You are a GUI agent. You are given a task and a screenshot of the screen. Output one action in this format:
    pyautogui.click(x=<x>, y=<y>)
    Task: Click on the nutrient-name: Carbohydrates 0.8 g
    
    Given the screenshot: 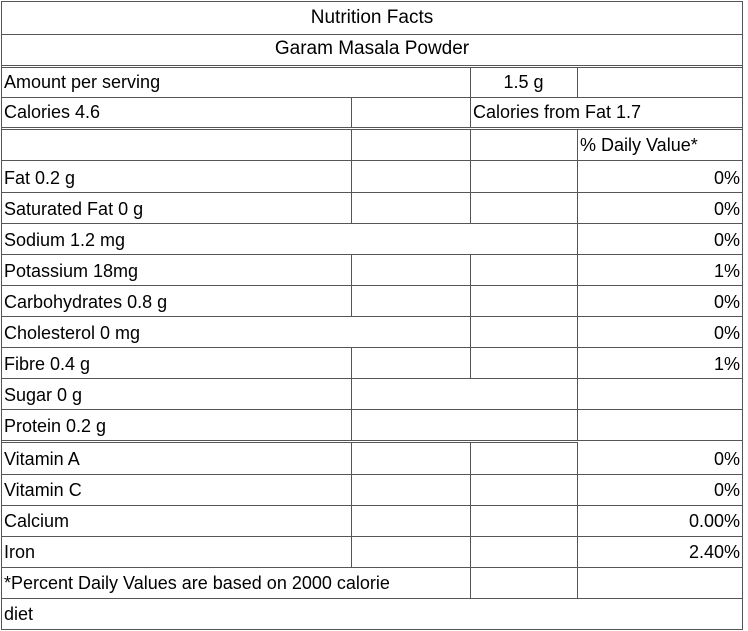 What is the action you would take?
    pyautogui.click(x=86, y=302)
    